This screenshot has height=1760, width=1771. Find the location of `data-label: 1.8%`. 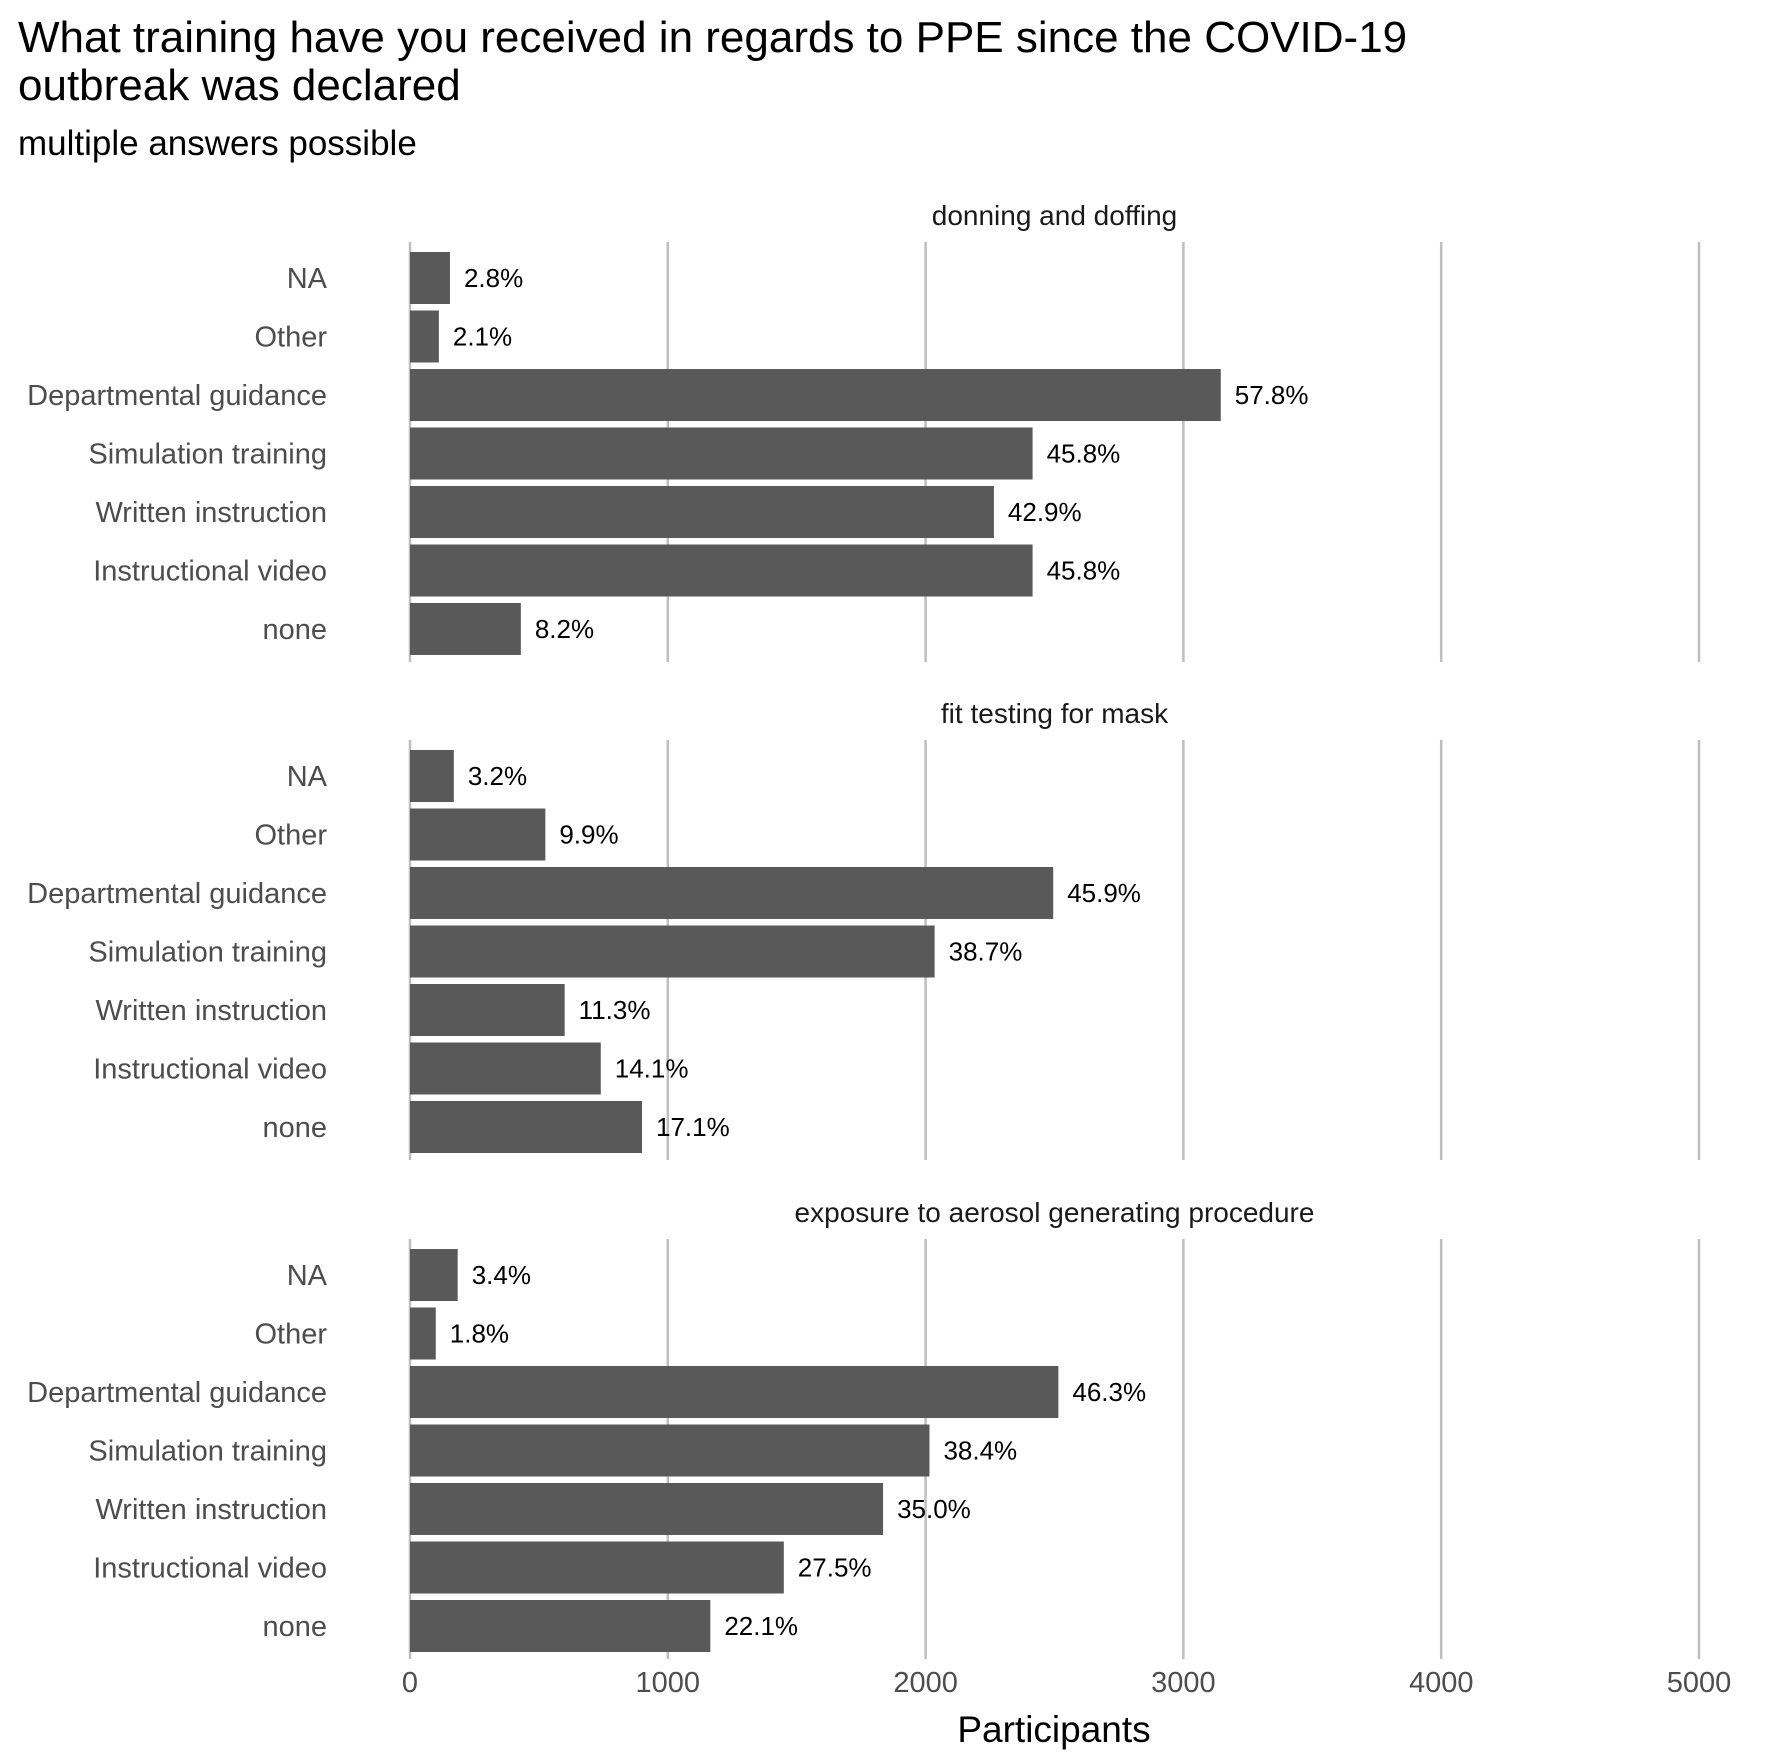

data-label: 1.8% is located at coordinates (479, 1334).